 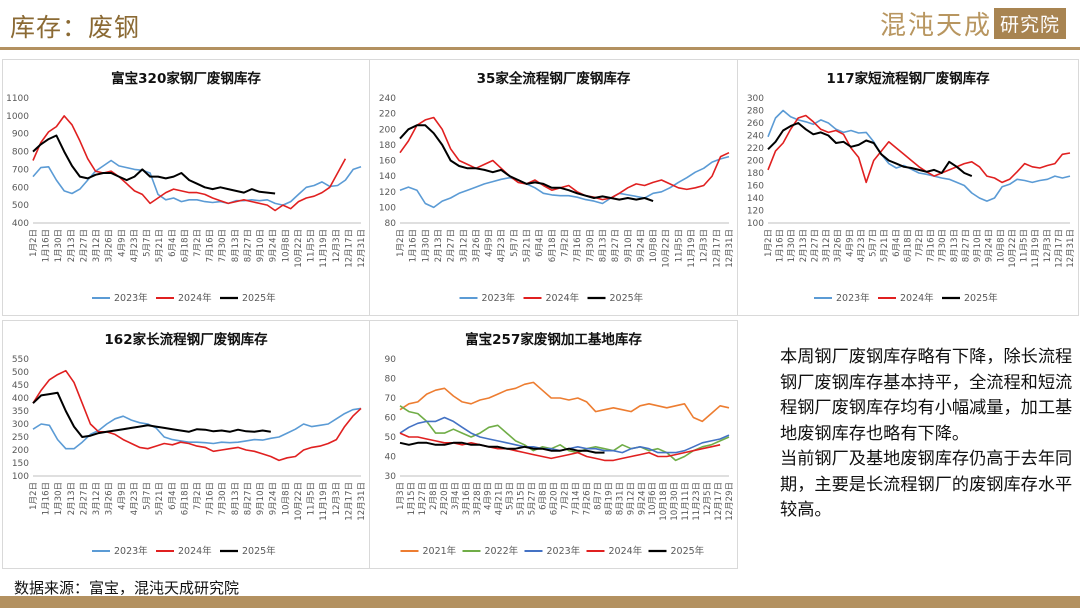 I want to click on x-tick-label: 11月11日, so click(x=686, y=501).